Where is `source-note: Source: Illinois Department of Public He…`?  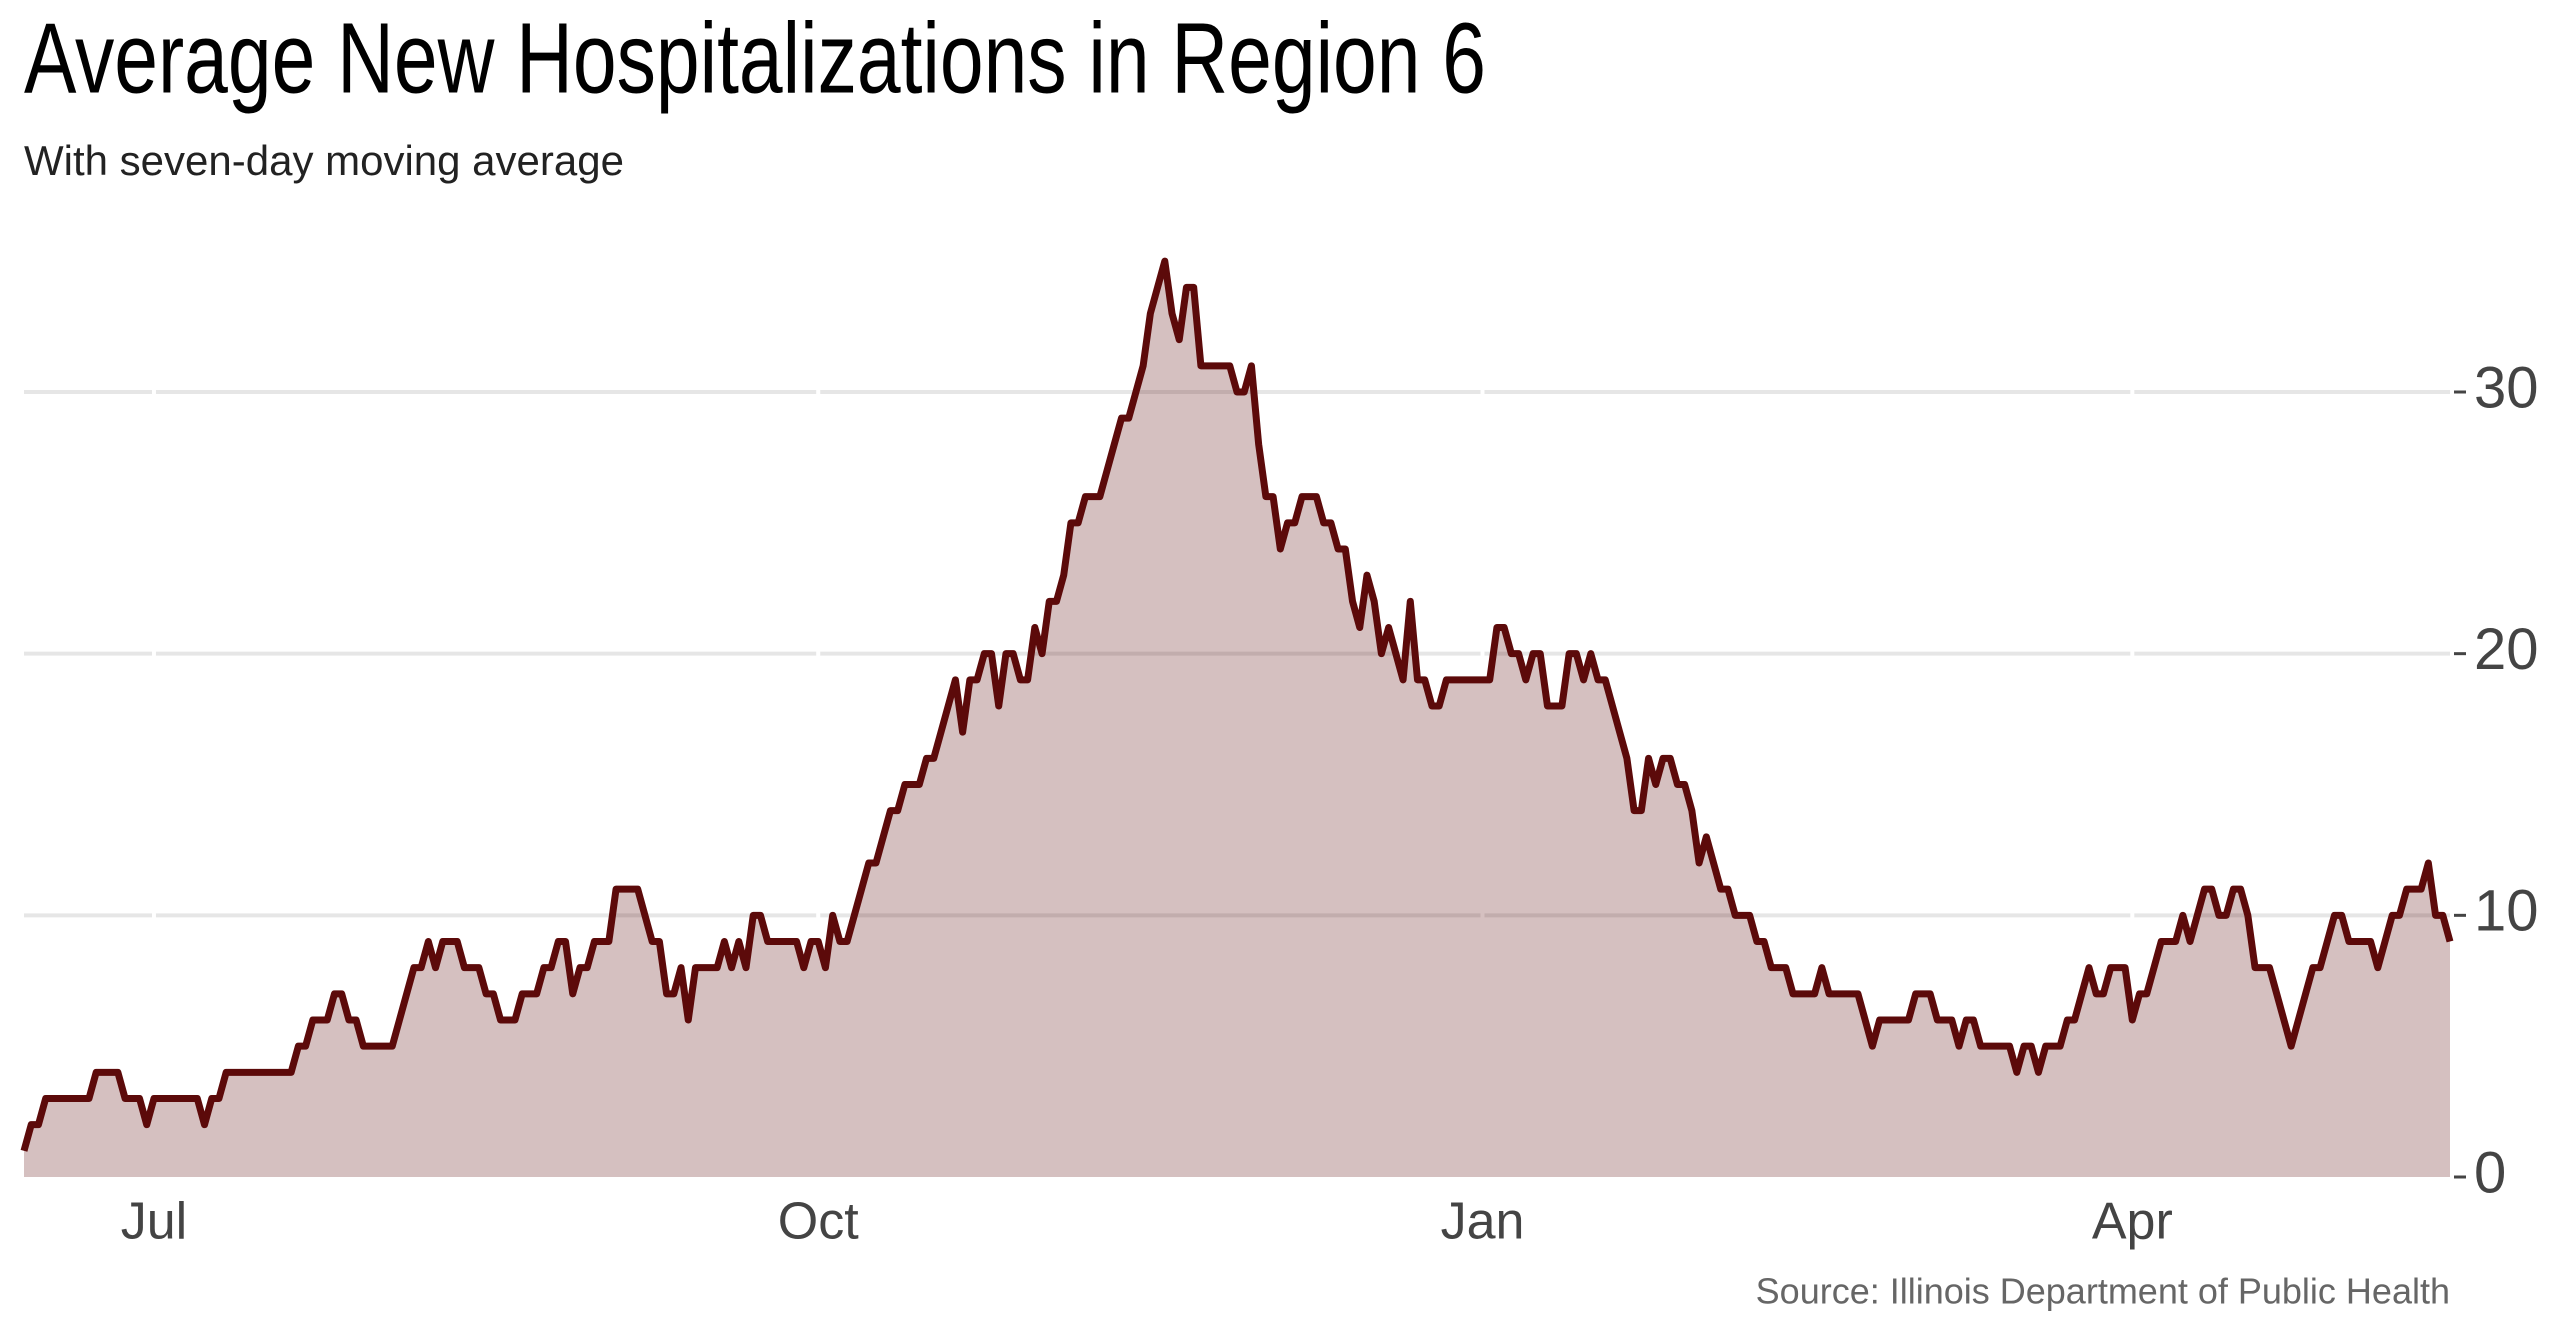
source-note: Source: Illinois Department of Public He… is located at coordinates (2103, 1291).